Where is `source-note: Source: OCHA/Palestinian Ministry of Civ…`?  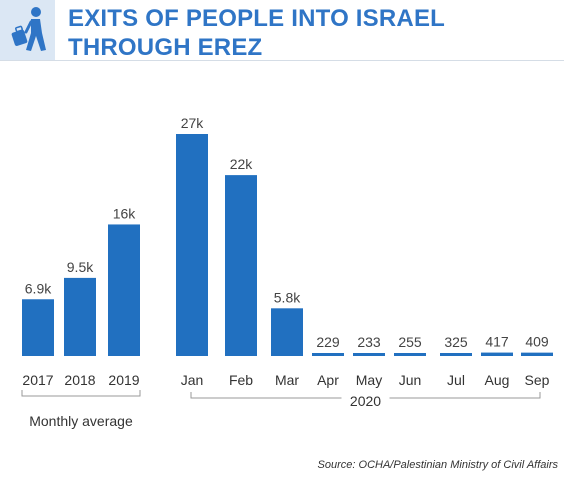
source-note: Source: OCHA/Palestinian Ministry of Civ… is located at coordinates (437, 465).